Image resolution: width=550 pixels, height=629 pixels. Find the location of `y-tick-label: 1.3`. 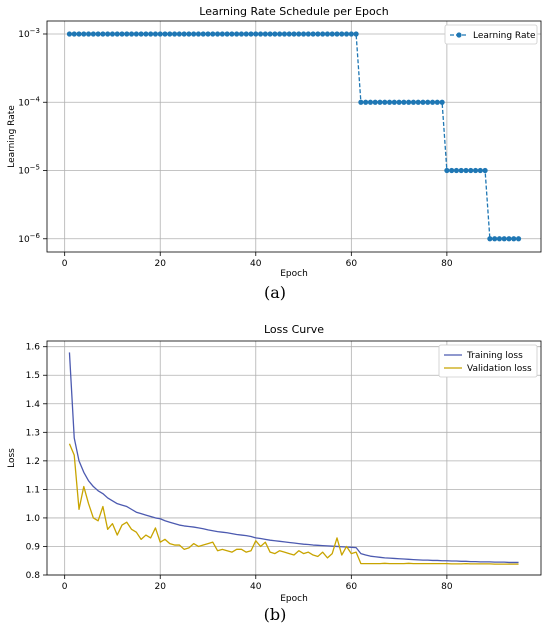

y-tick-label: 1.3 is located at coordinates (33, 433).